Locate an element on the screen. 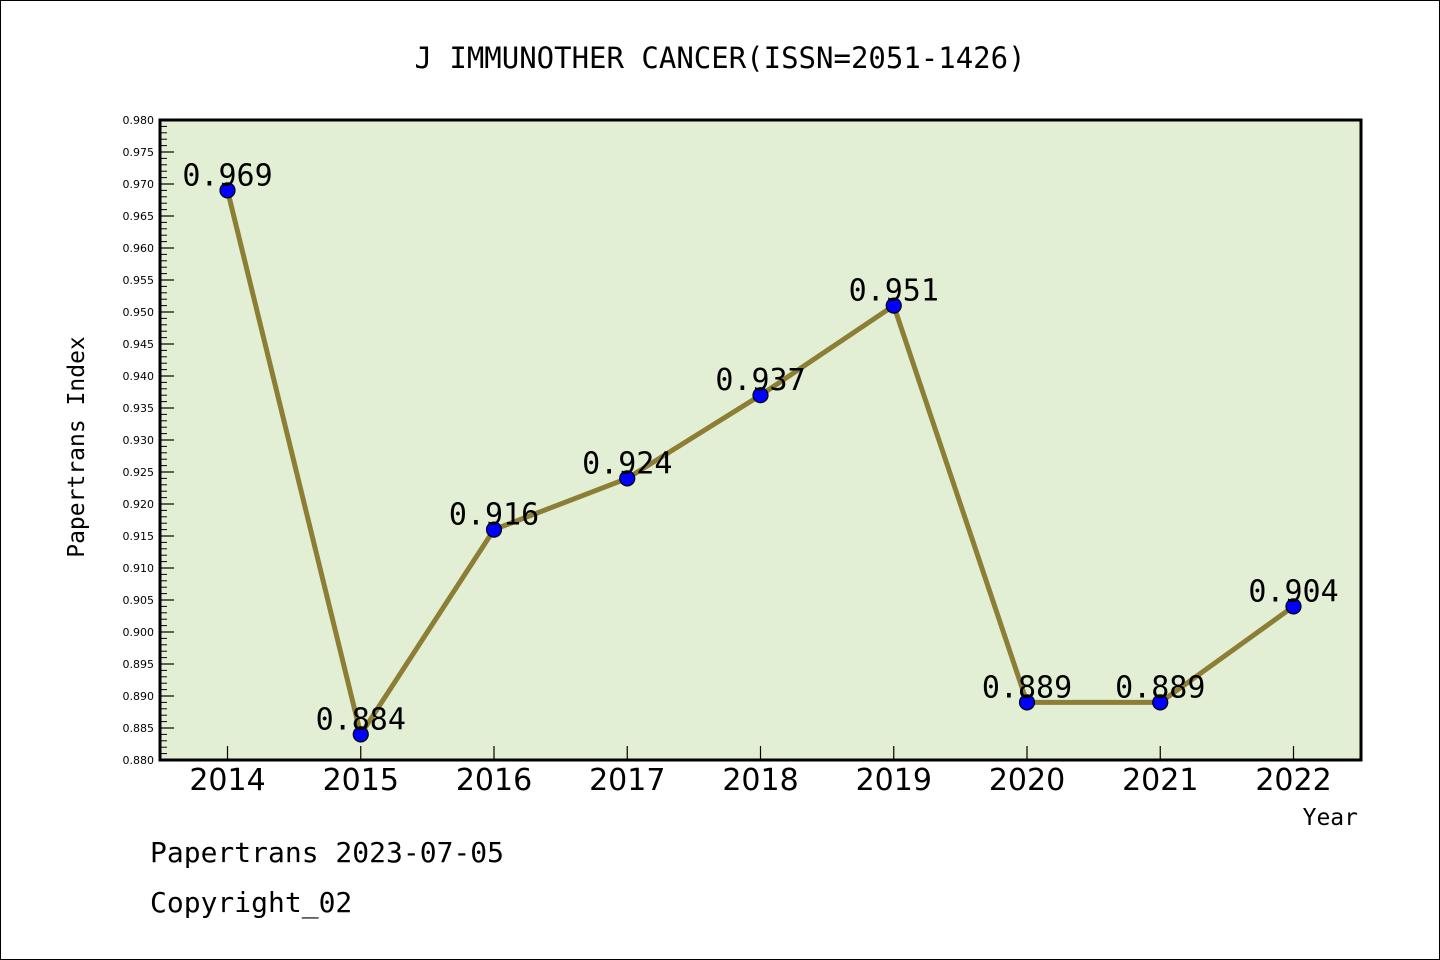 The image size is (1440, 960). y-tick-label: 0.900 is located at coordinates (139, 632).